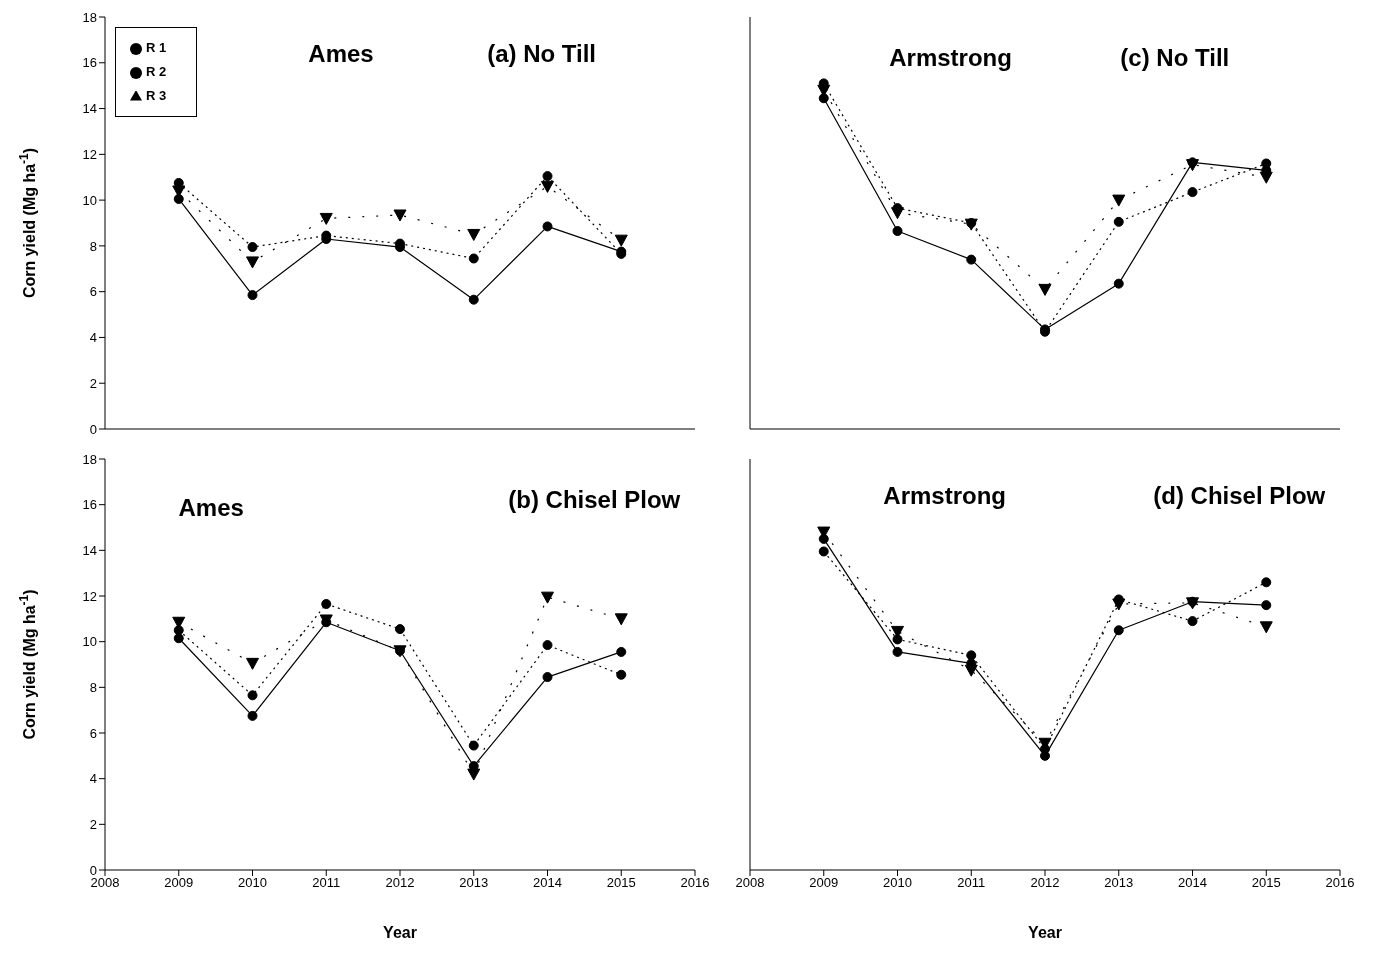  What do you see at coordinates (594, 500) in the screenshot?
I see `text: (b) Chisel Plow` at bounding box center [594, 500].